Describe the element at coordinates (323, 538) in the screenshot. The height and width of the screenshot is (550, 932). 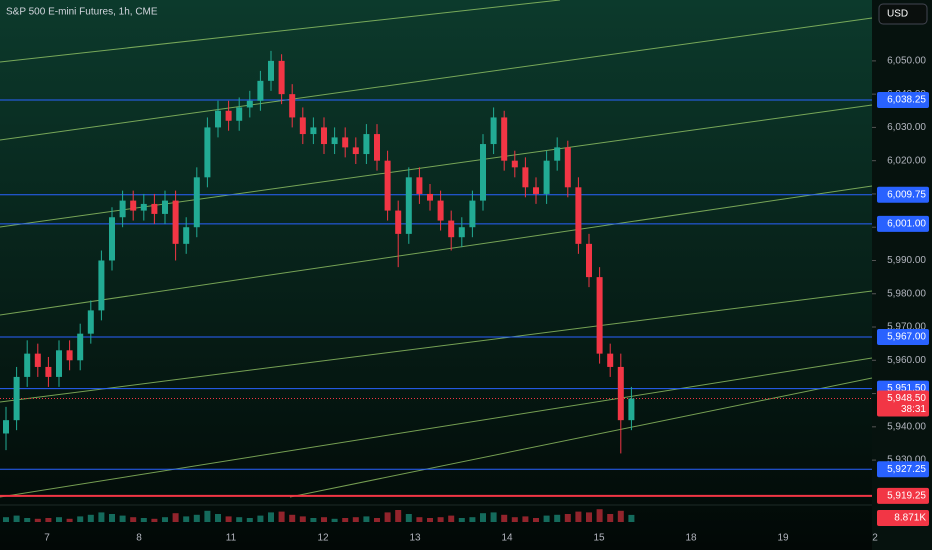
I see `x-tick-label: 12` at that location.